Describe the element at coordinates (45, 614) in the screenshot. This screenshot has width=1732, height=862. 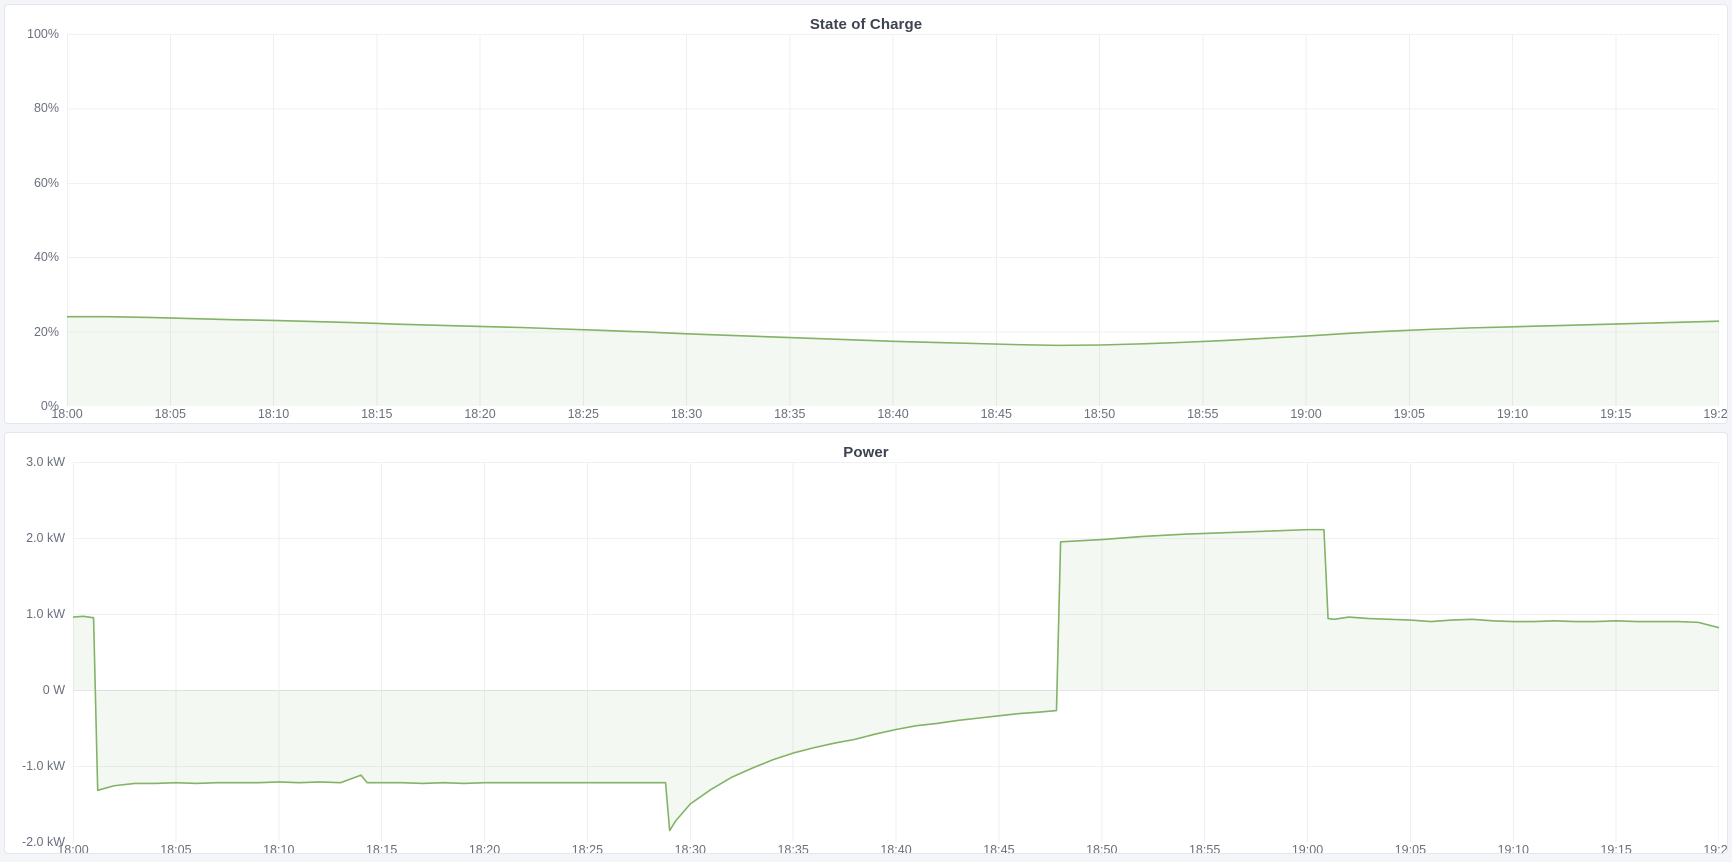
I see `y-tick-label: 1.0 kW` at that location.